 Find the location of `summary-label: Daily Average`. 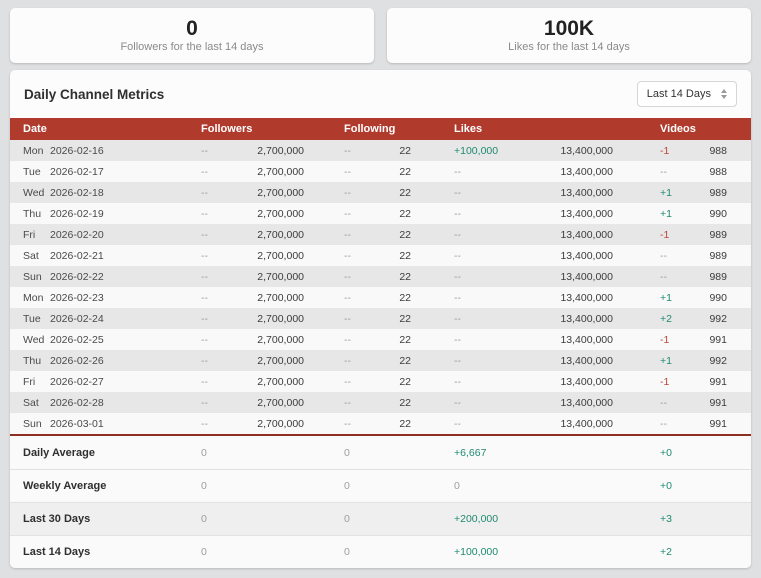

summary-label: Daily Average is located at coordinates (59, 452).